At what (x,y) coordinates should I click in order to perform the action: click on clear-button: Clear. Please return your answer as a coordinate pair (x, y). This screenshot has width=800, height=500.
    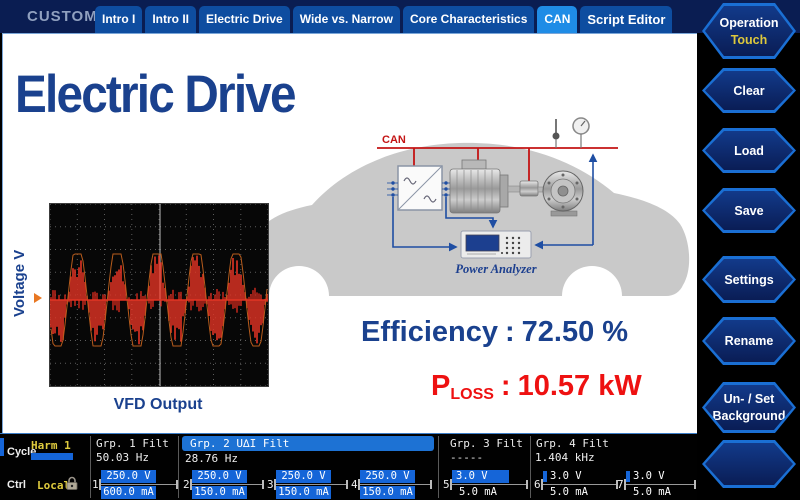
    Looking at the image, I should click on (749, 90).